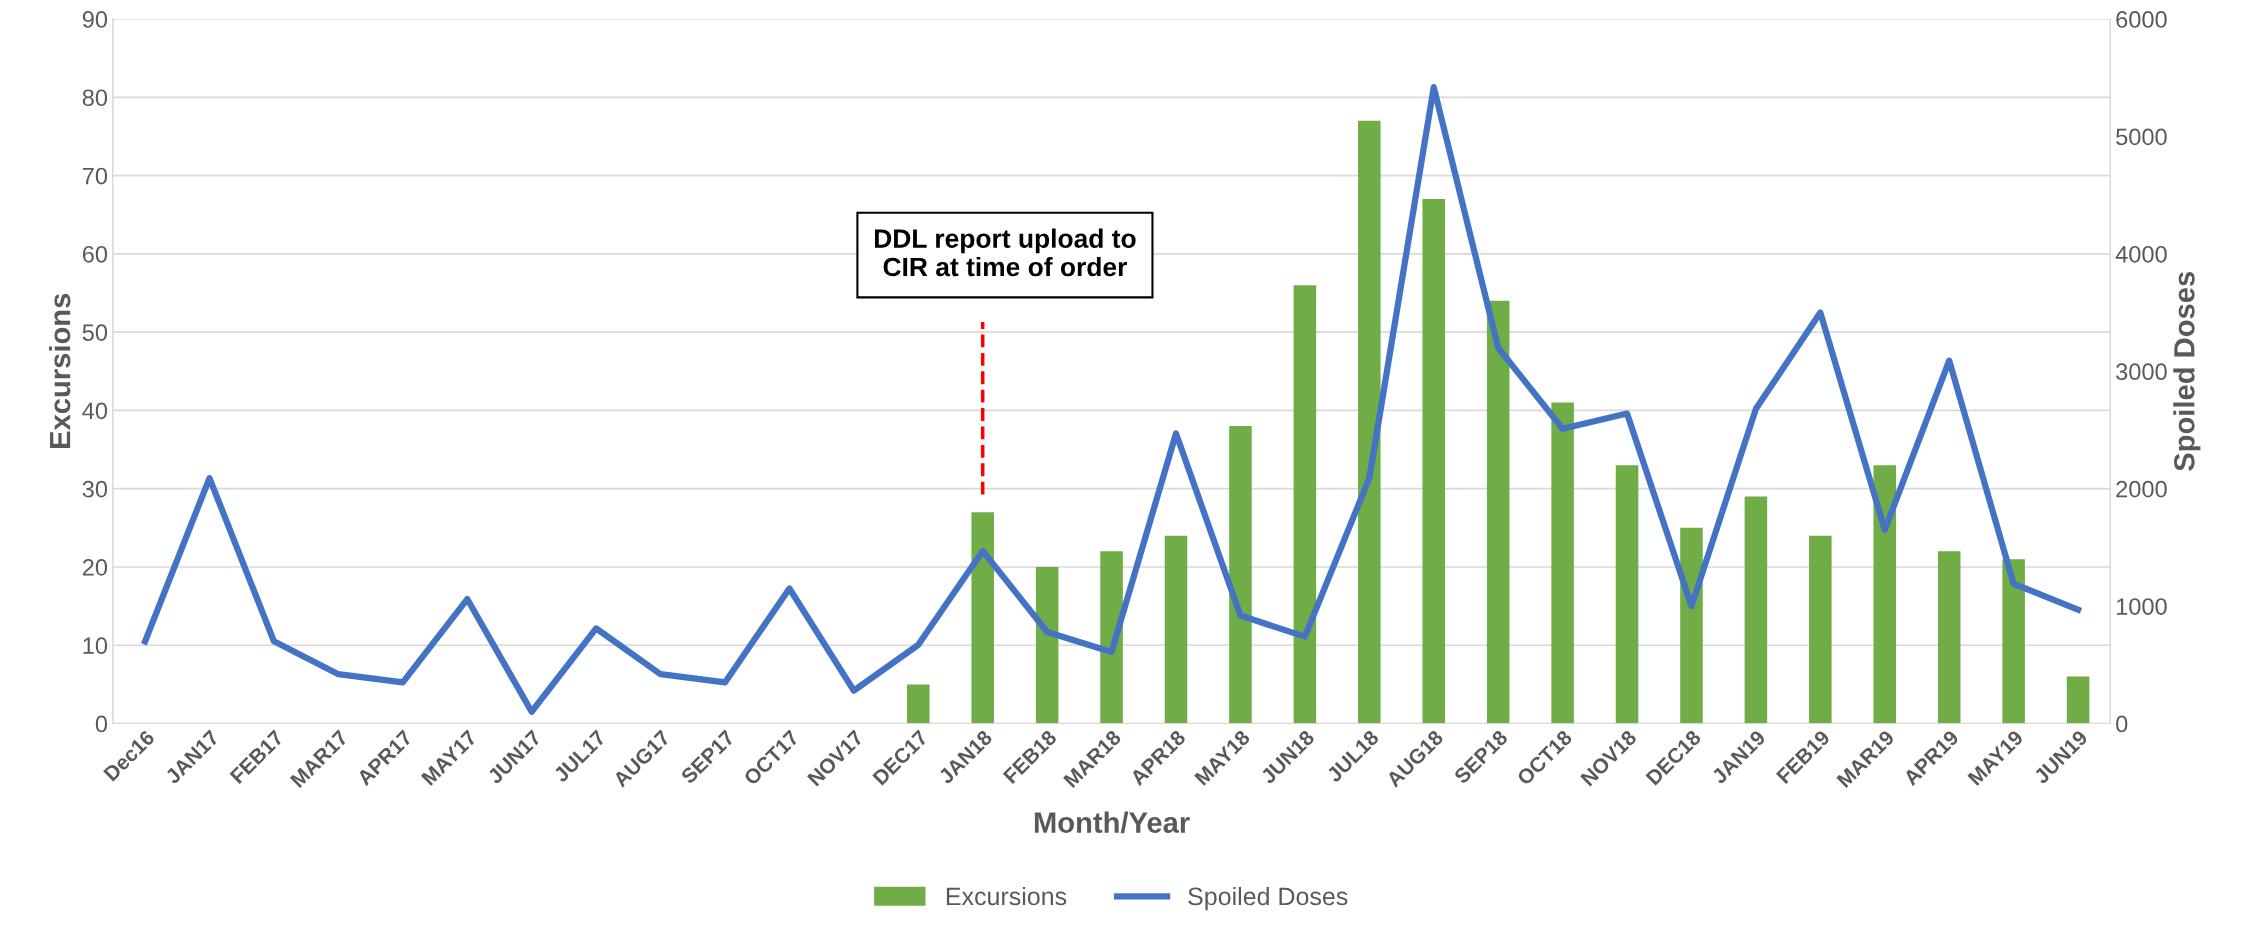 This screenshot has height=952, width=2257. What do you see at coordinates (95, 567) in the screenshot?
I see `y-tick-label: 20` at bounding box center [95, 567].